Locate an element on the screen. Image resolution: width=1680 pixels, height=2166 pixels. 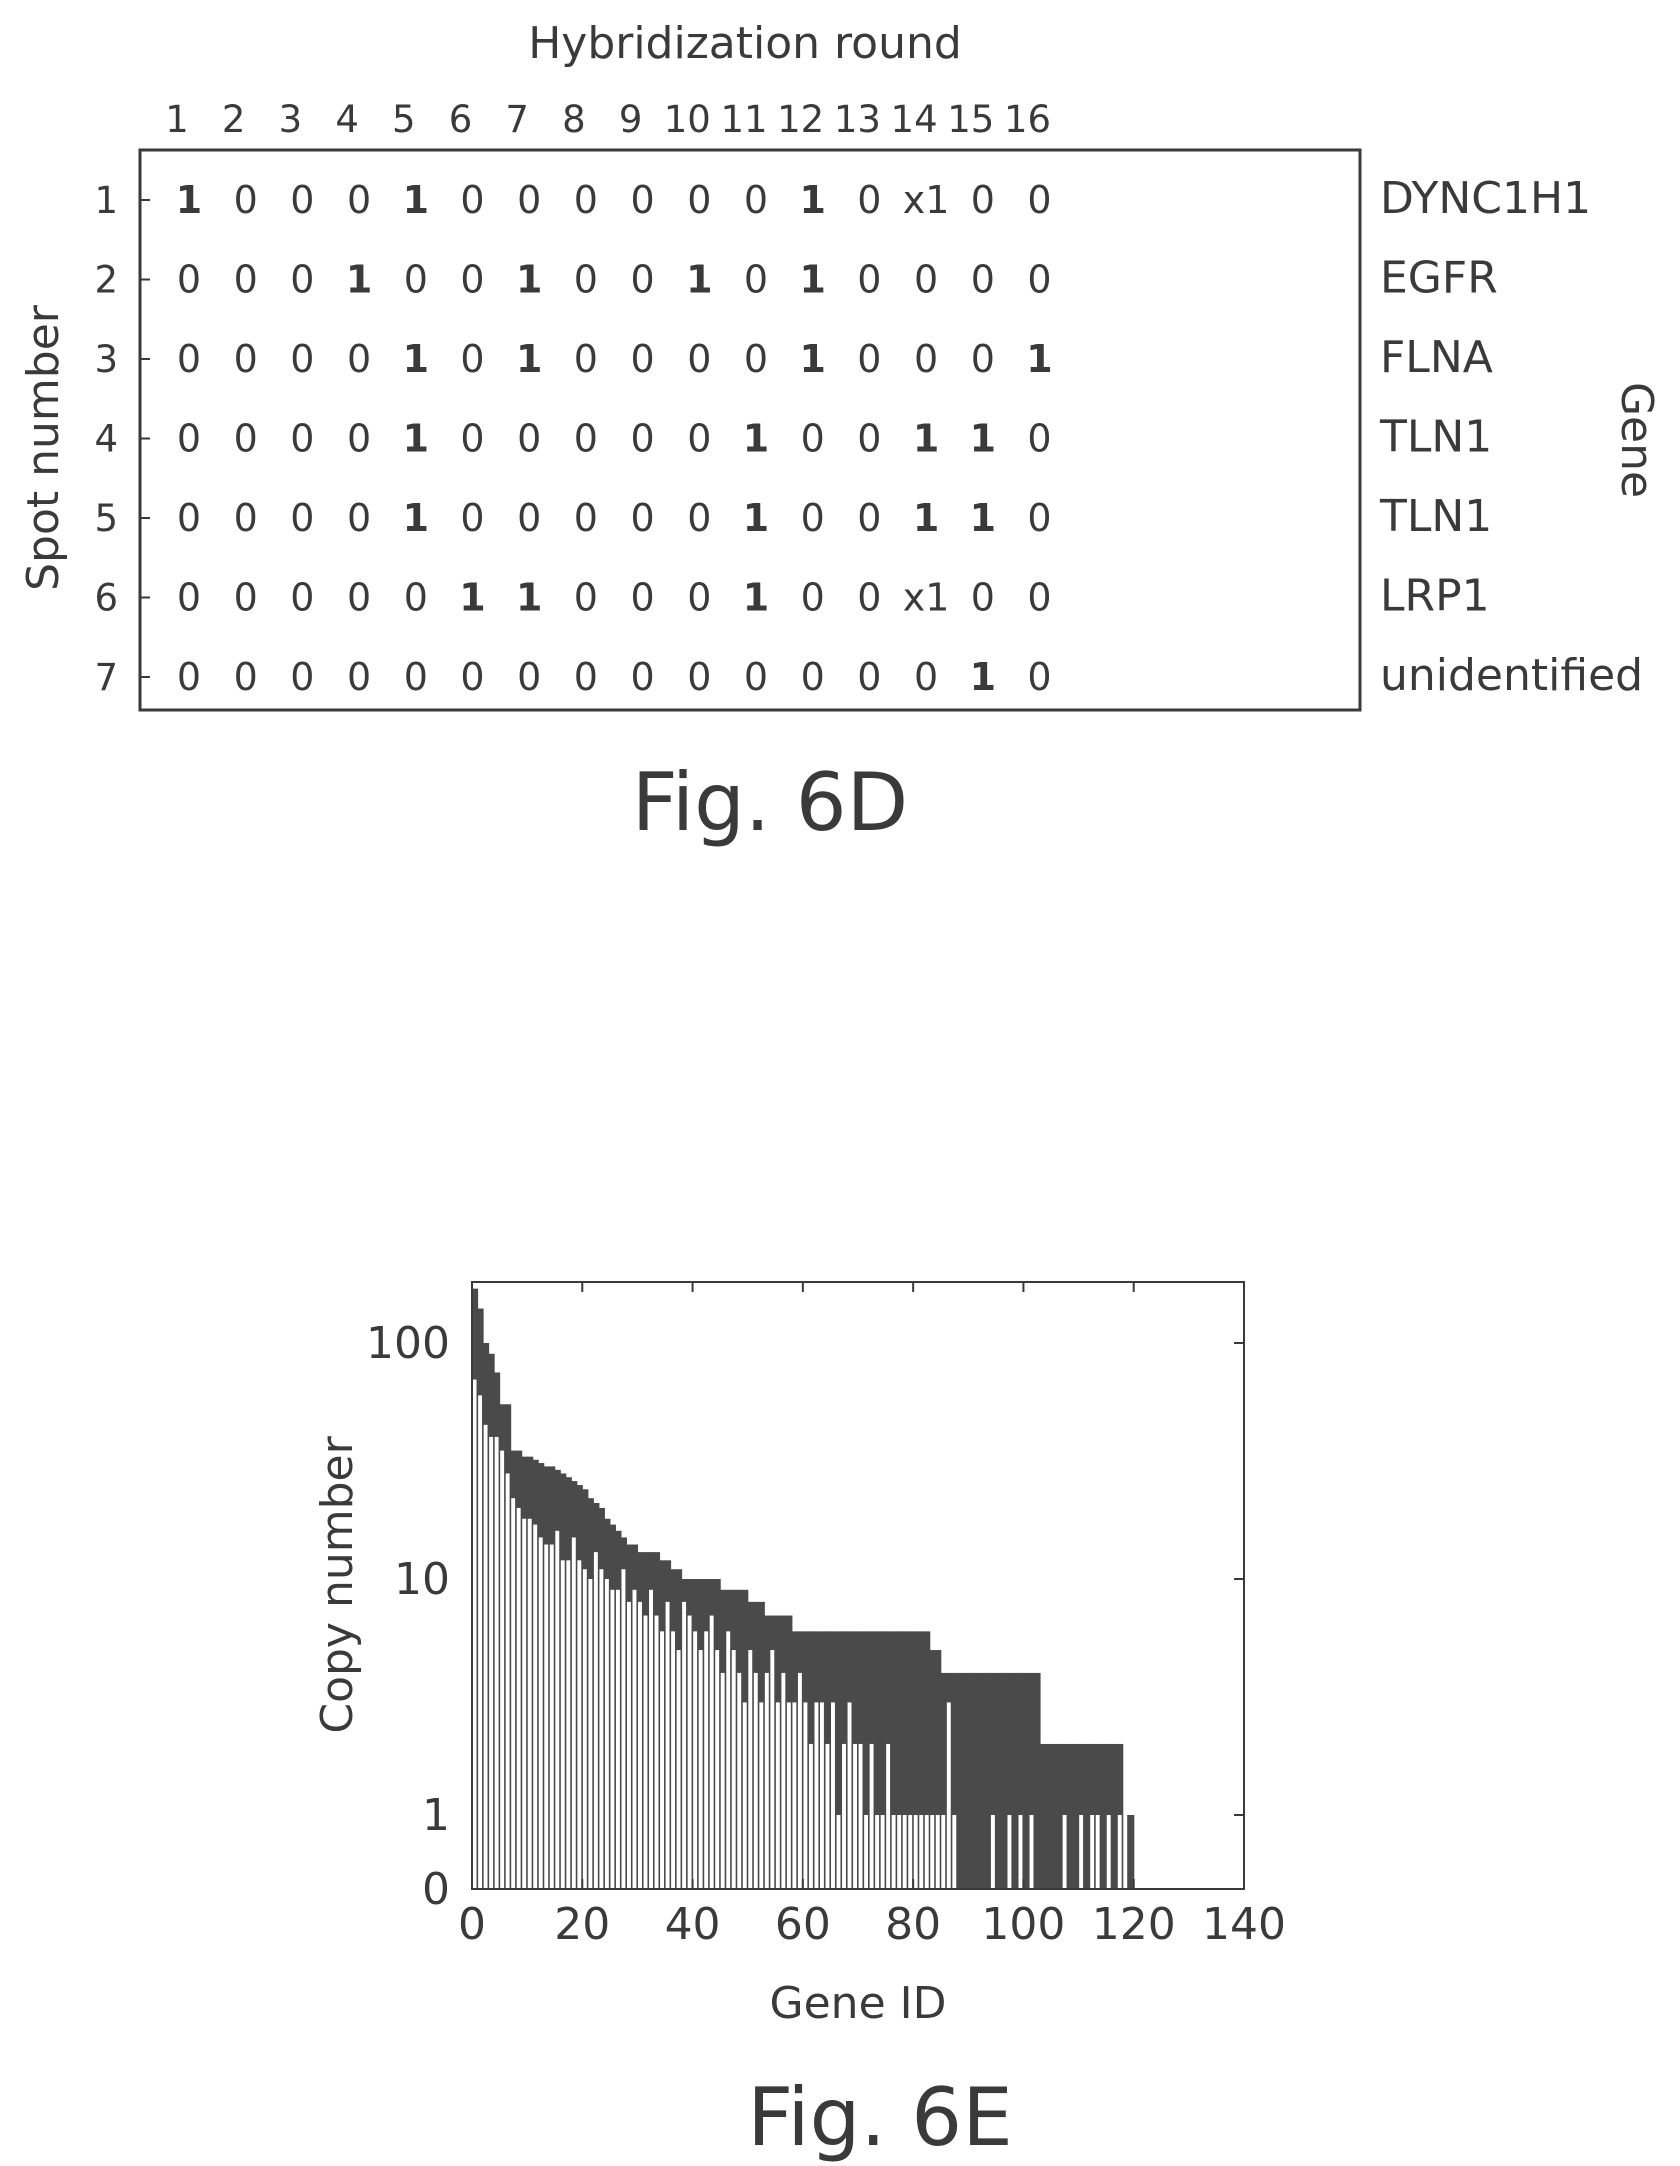
round-label: 13 is located at coordinates (857, 119).